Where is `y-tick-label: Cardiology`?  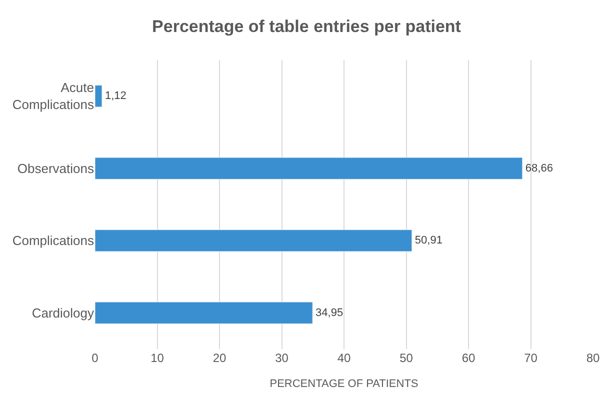
y-tick-label: Cardiology is located at coordinates (63, 312).